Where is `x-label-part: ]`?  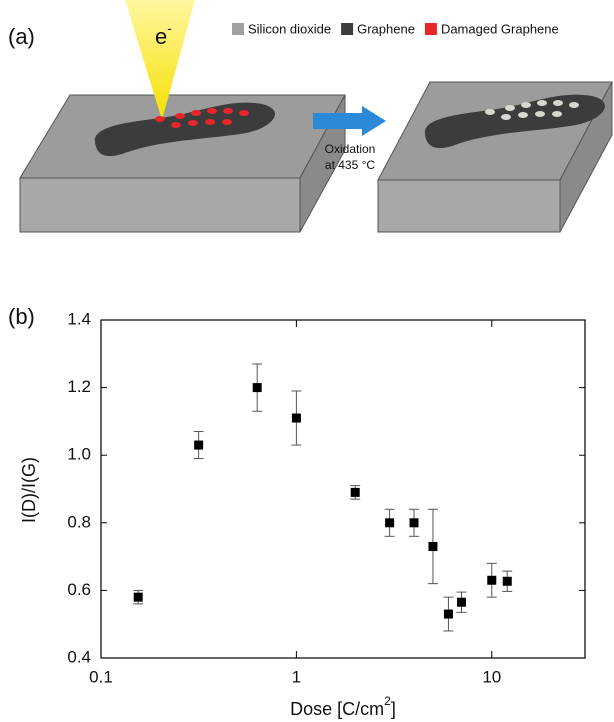
x-label-part: ] is located at coordinates (393, 709).